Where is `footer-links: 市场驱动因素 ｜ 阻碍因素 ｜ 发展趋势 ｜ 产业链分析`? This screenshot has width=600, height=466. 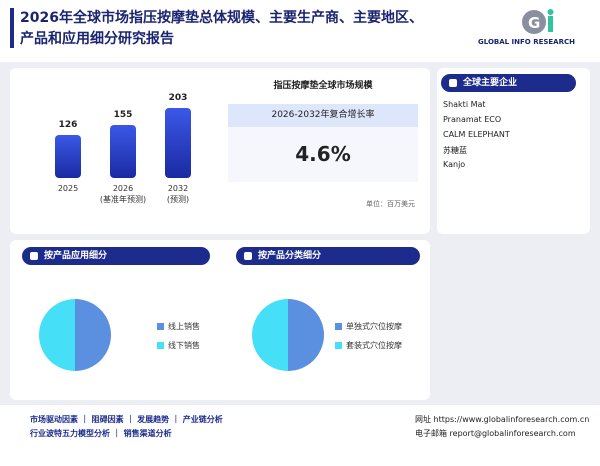 footer-links: 市场驱动因素 ｜ 阻碍因素 ｜ 发展趋势 ｜ 产业链分析 is located at coordinates (126, 419).